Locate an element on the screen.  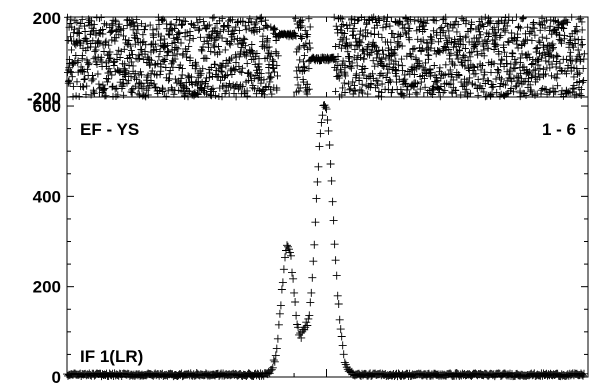
phase-y-tick-label: -200 is located at coordinates (44, 98).